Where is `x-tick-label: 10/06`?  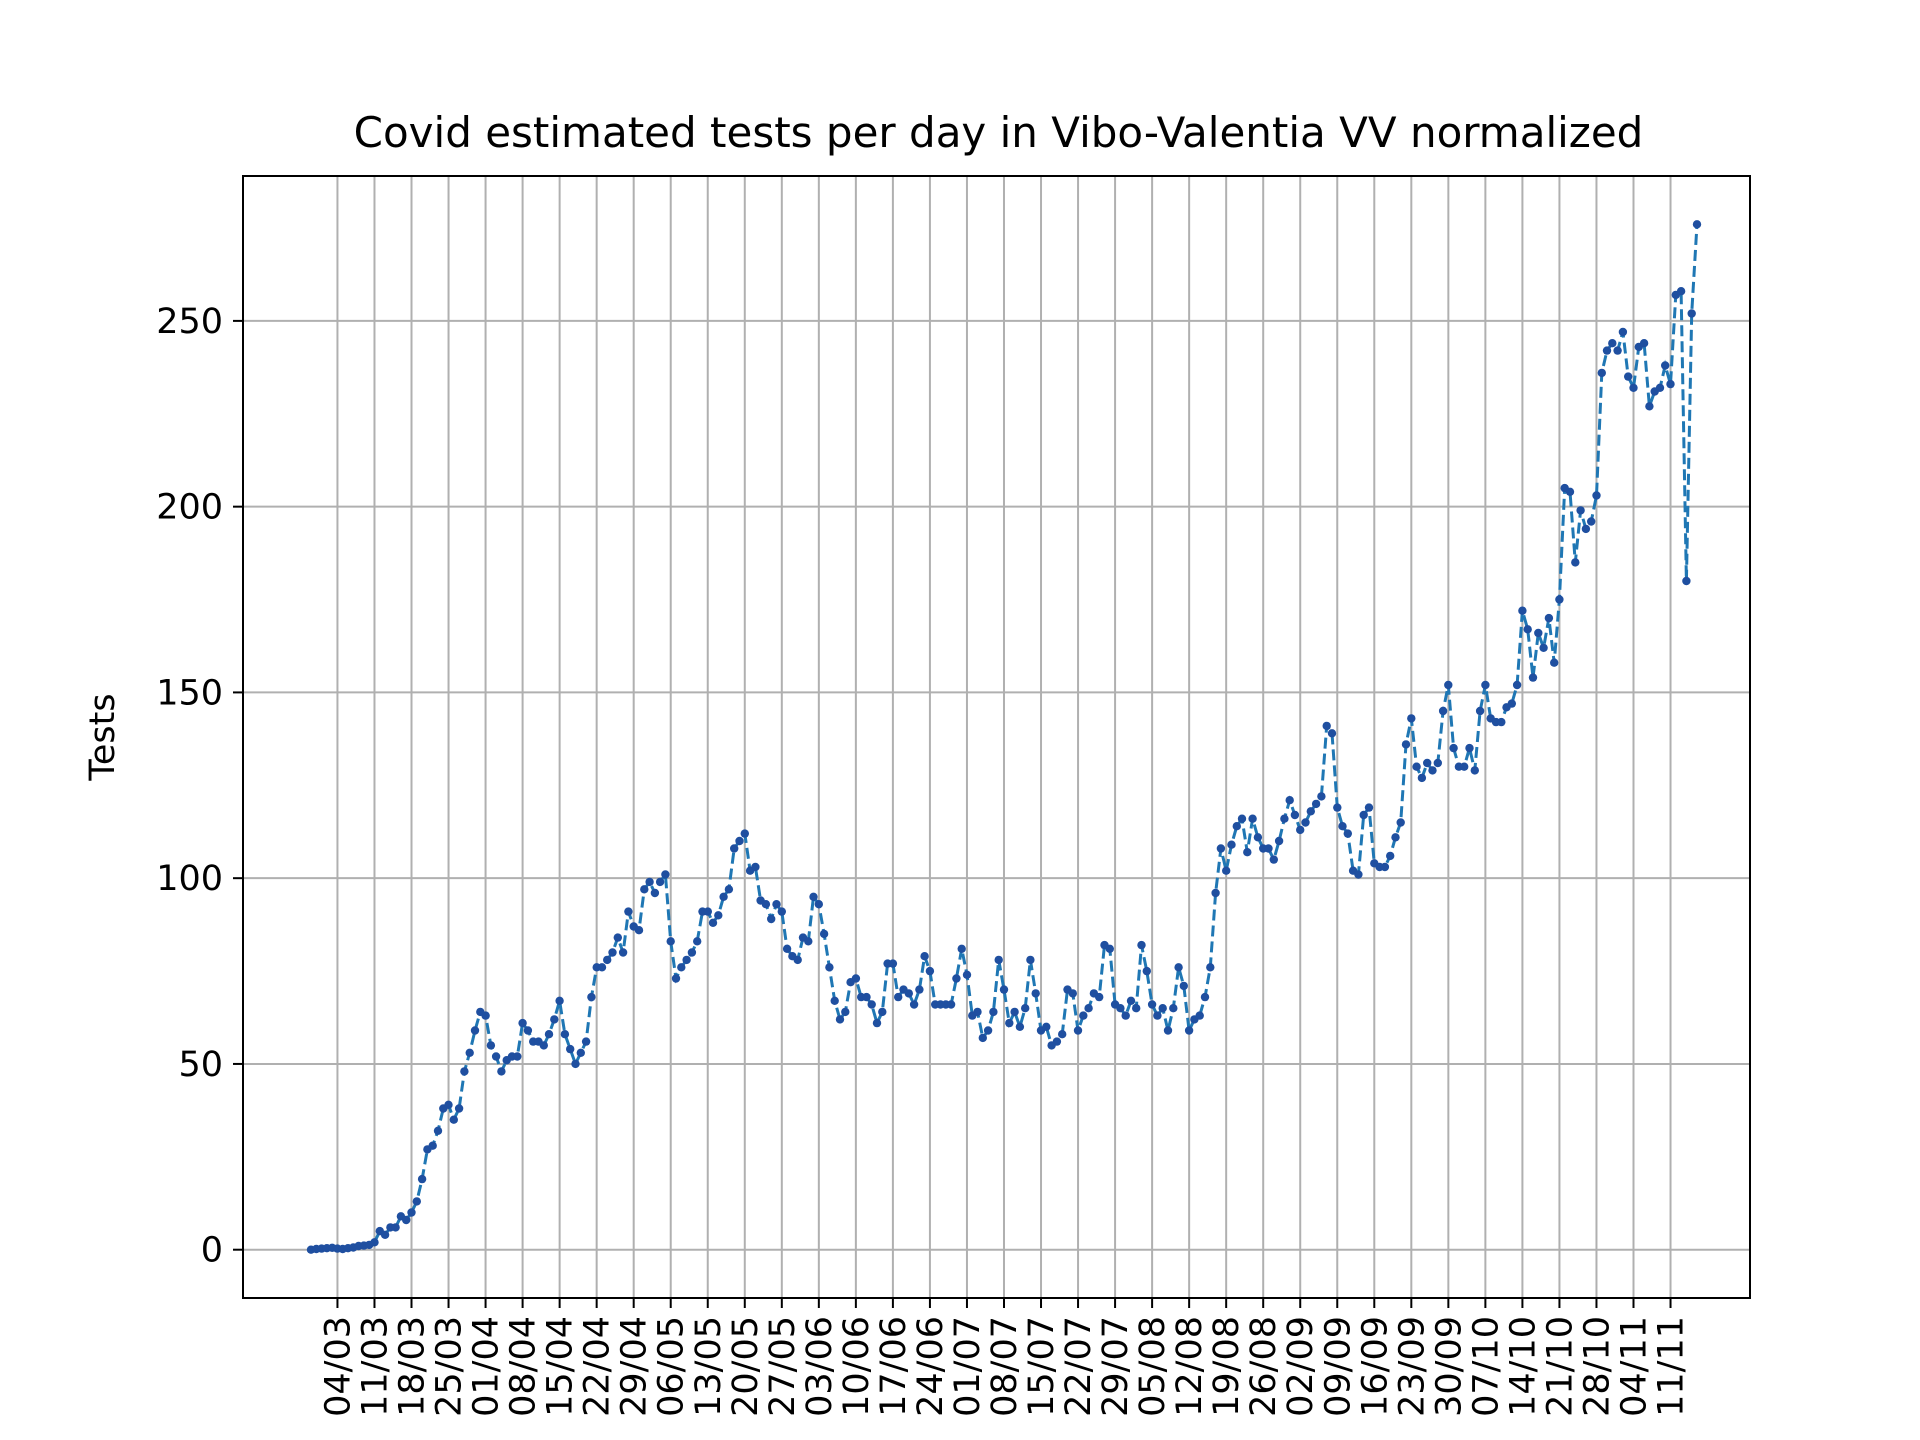 x-tick-label: 10/06 is located at coordinates (857, 1366).